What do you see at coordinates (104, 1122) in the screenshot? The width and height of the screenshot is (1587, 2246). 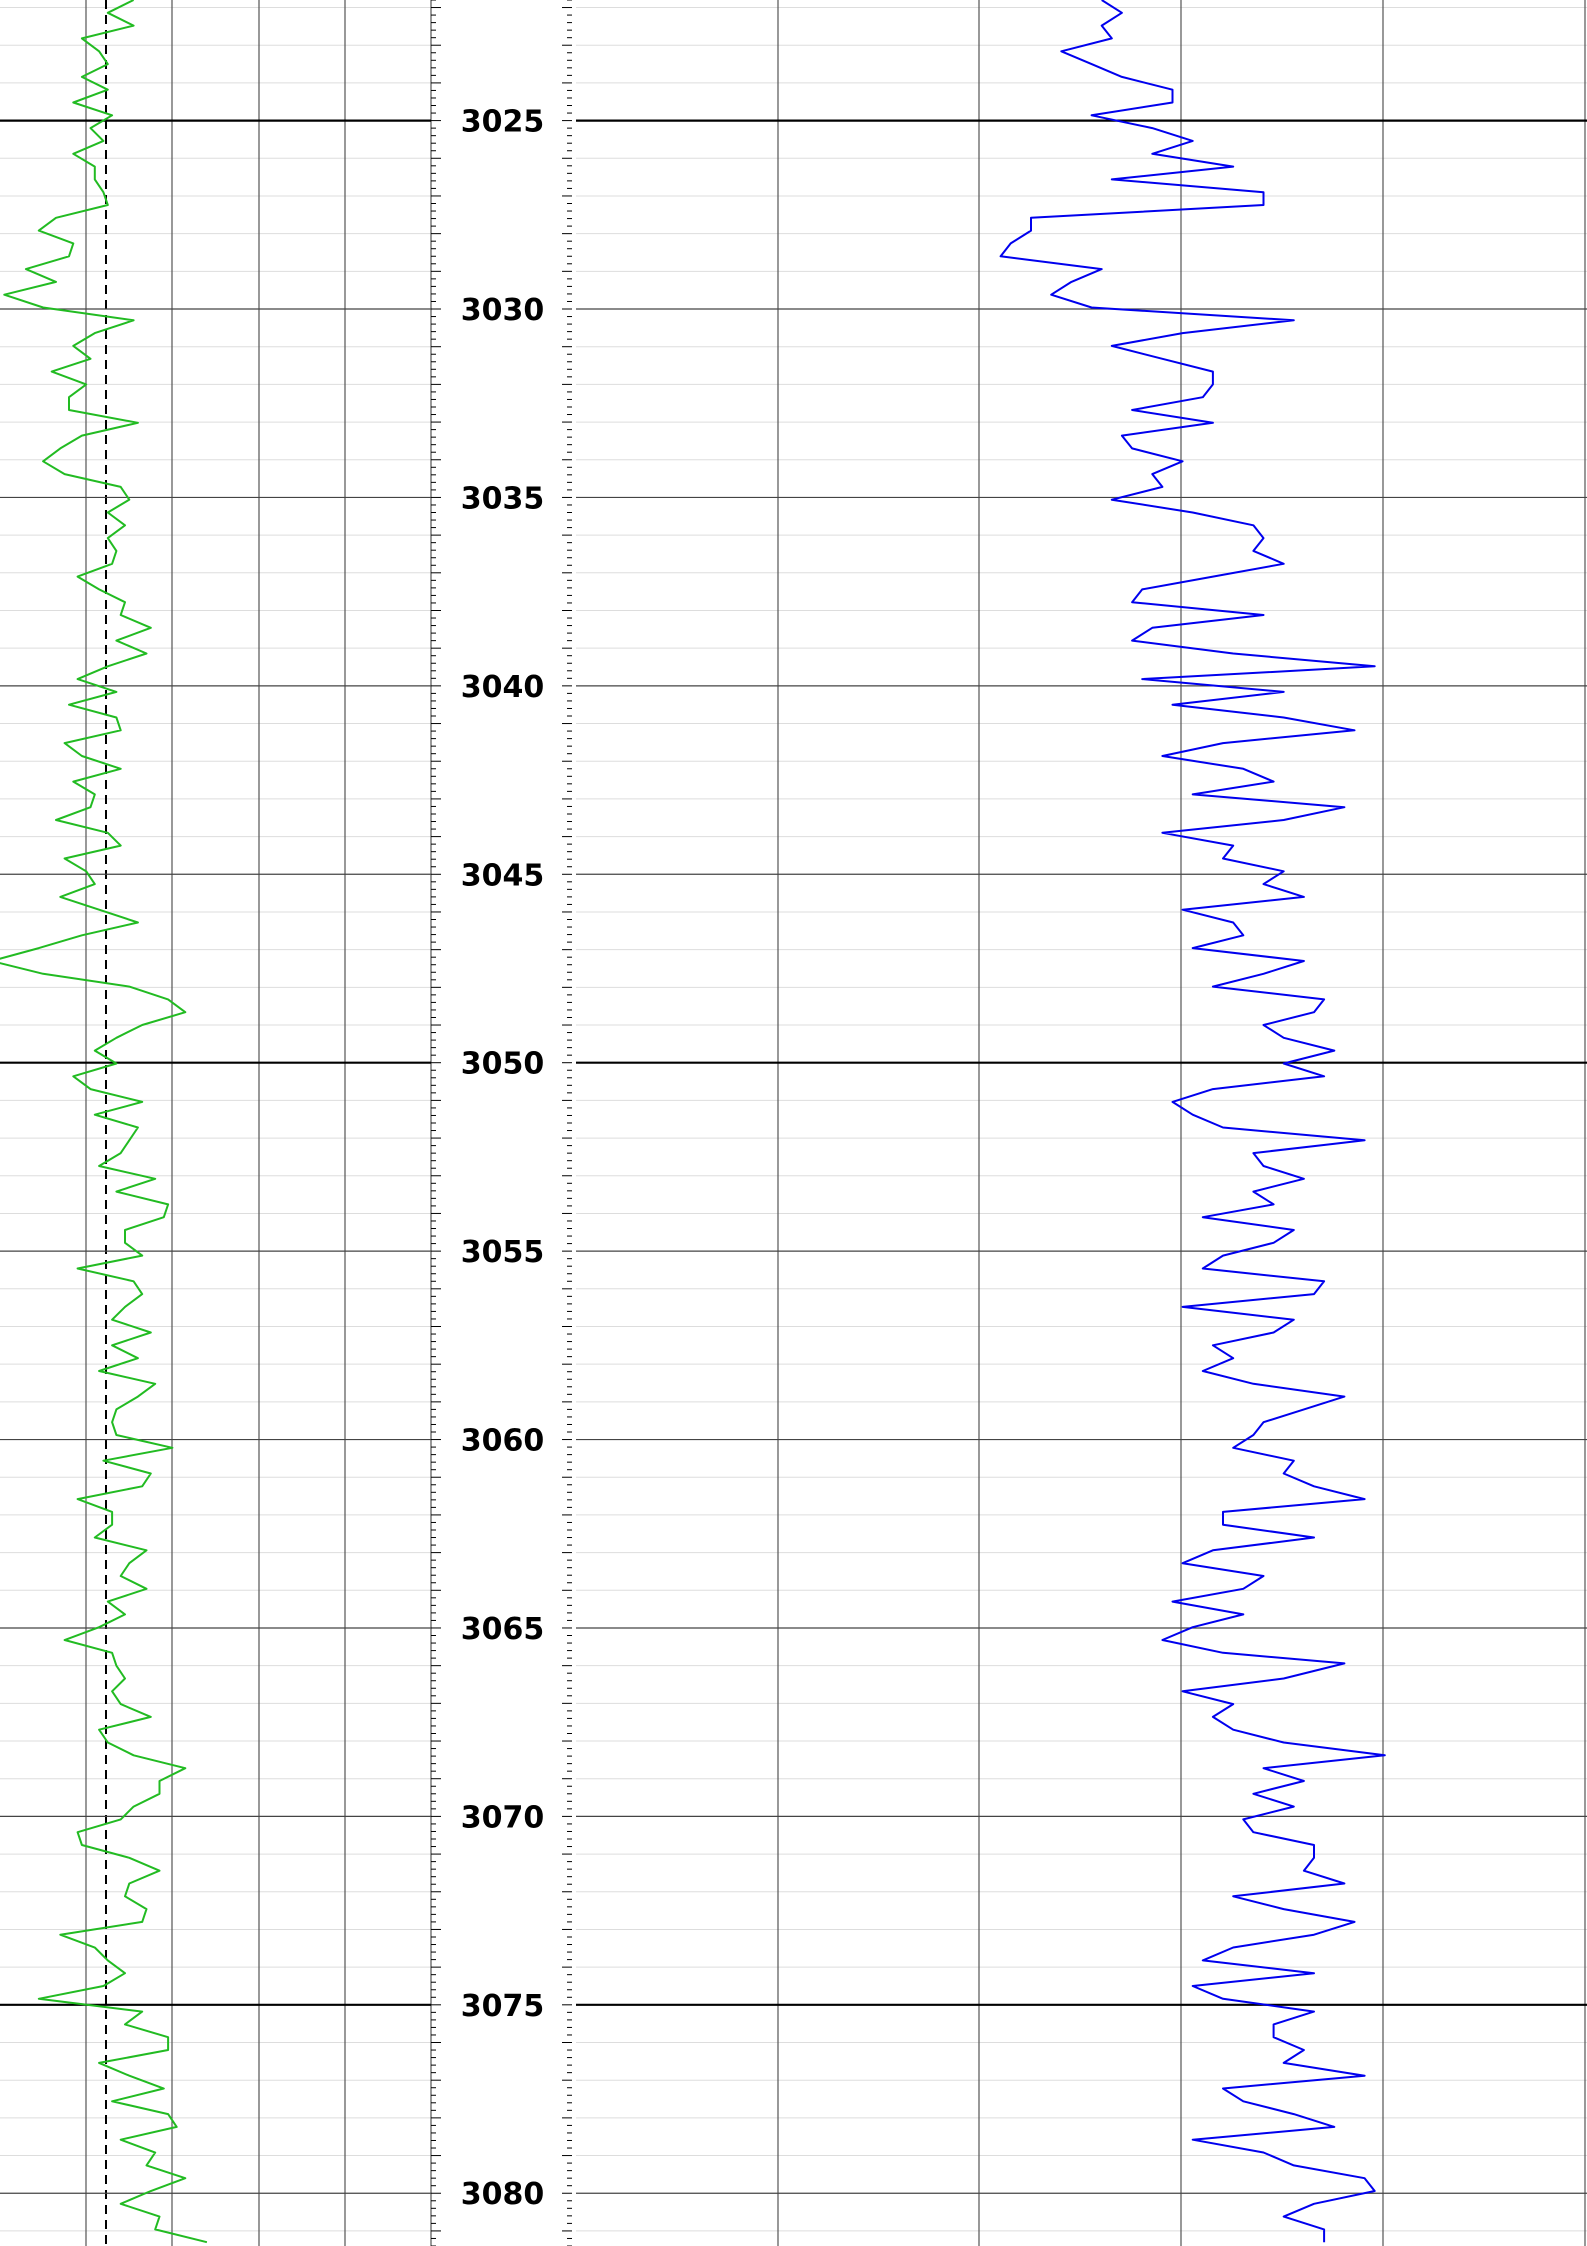 I see `green-log-curve` at bounding box center [104, 1122].